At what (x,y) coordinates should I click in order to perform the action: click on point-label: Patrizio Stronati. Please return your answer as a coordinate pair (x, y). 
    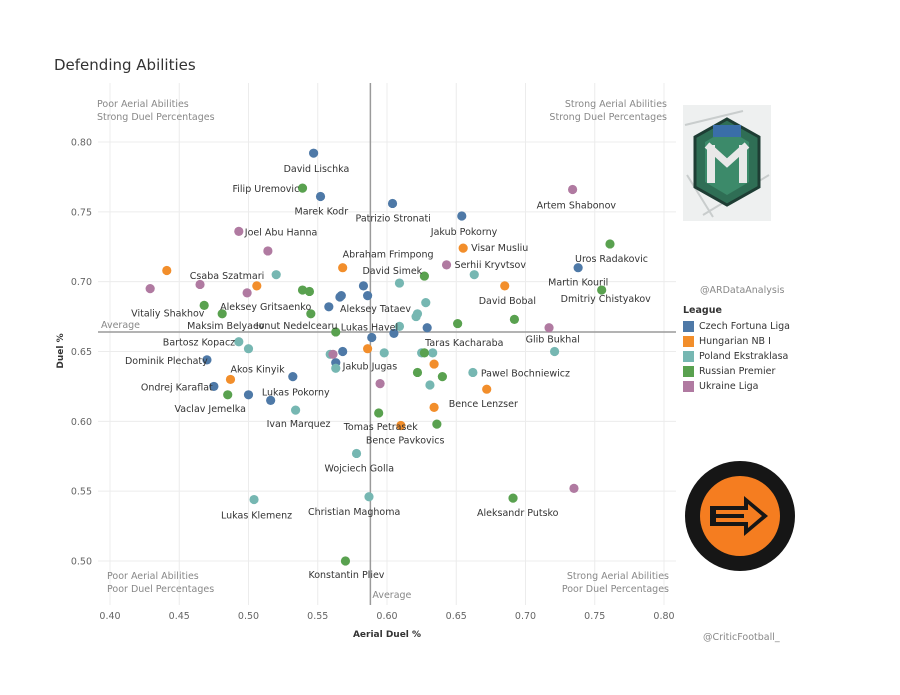
    Looking at the image, I should click on (393, 218).